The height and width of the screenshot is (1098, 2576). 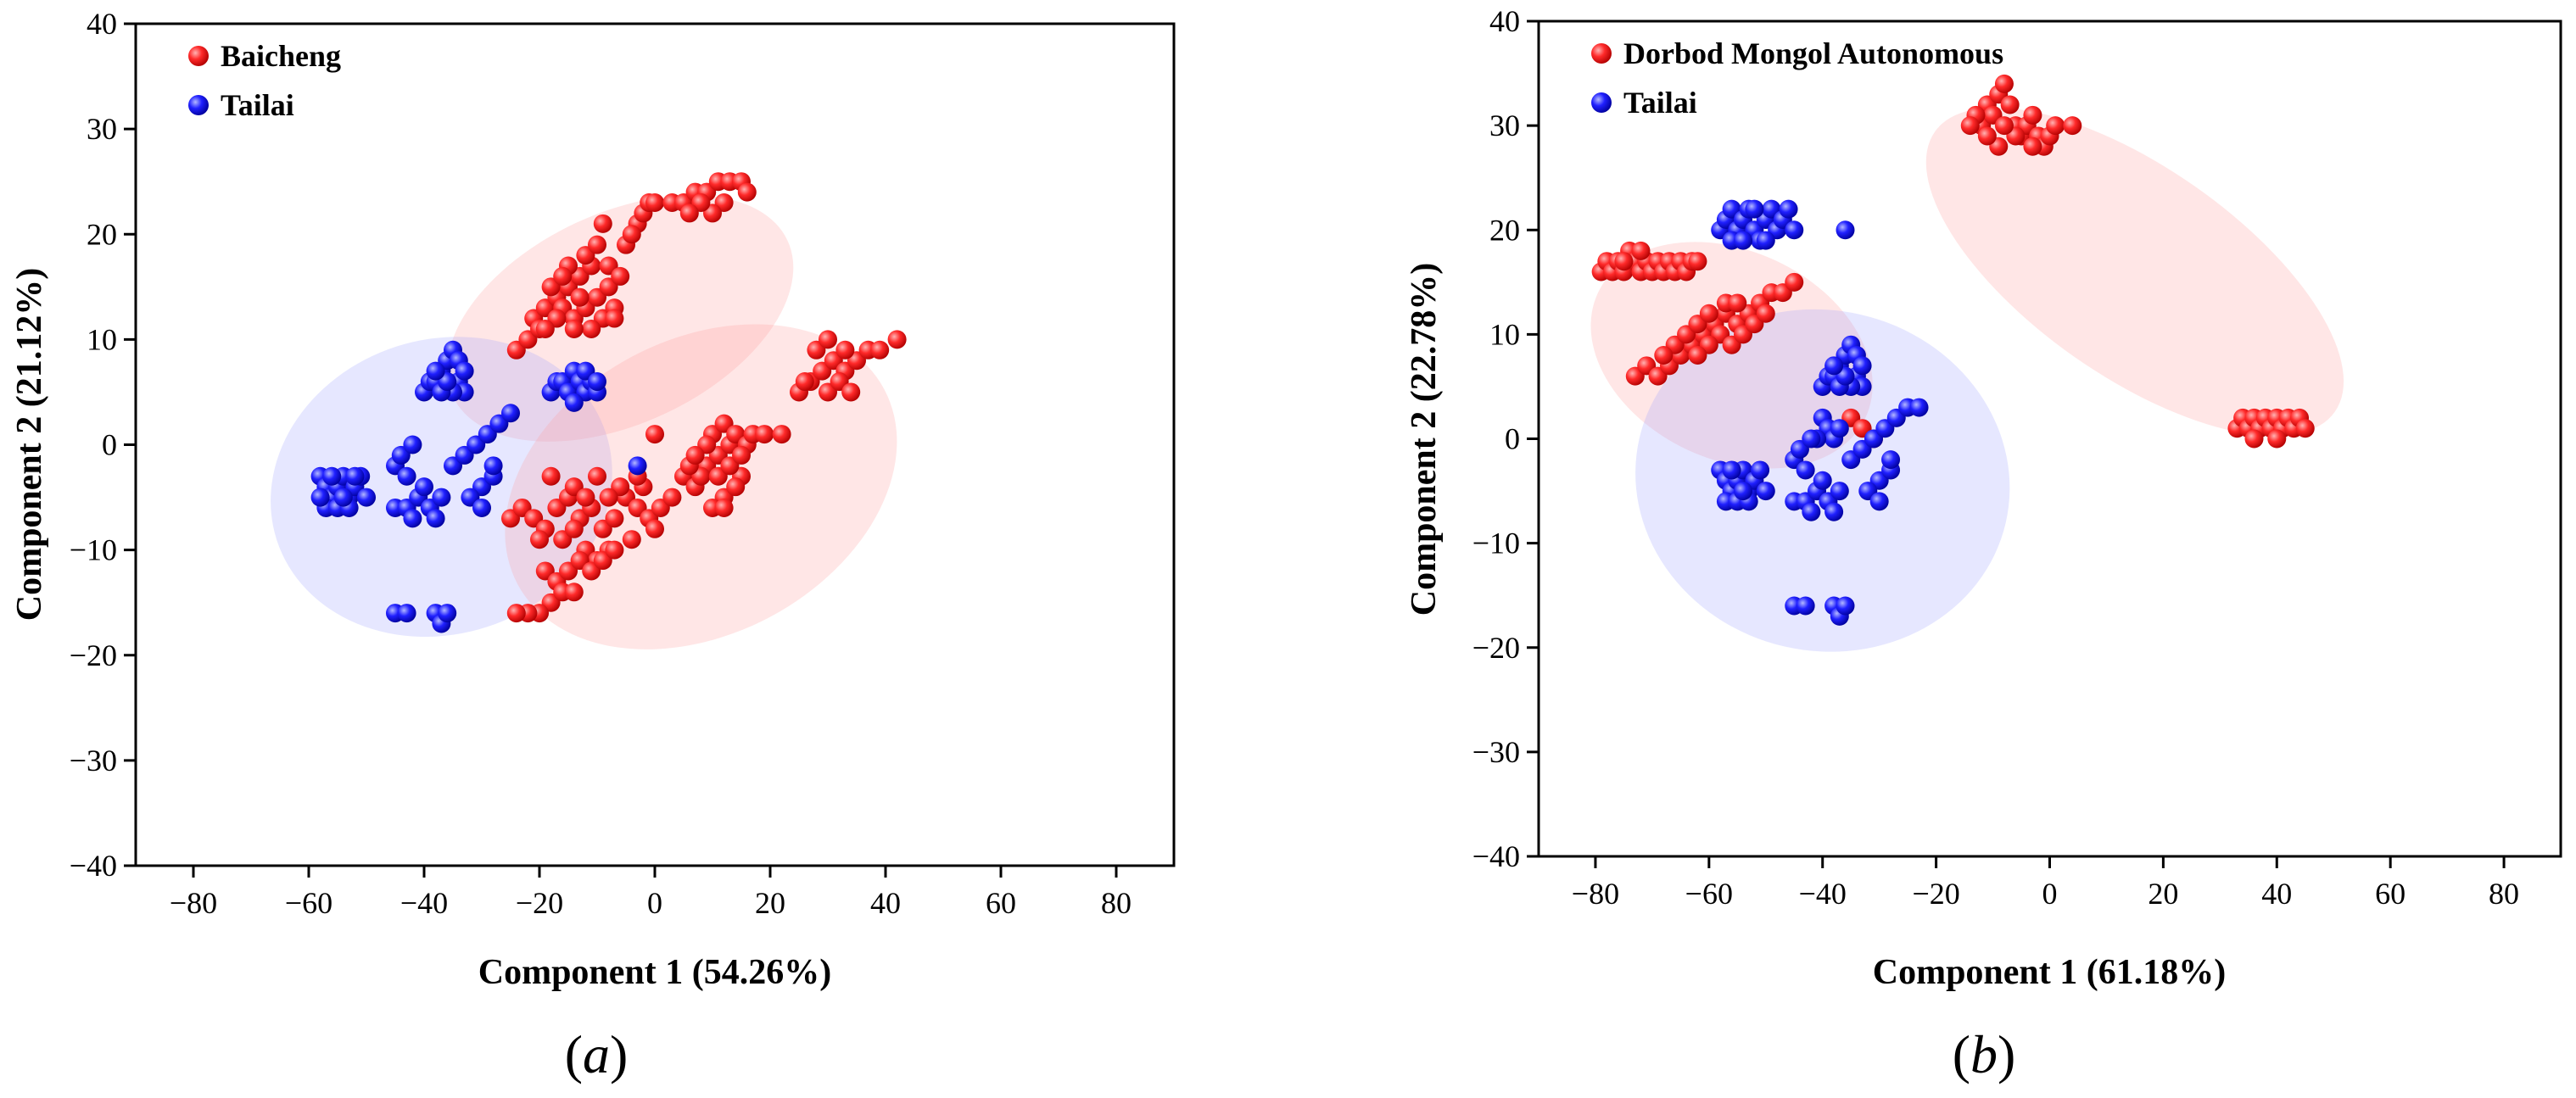 I want to click on scatter-points, so click(x=1953, y=350).